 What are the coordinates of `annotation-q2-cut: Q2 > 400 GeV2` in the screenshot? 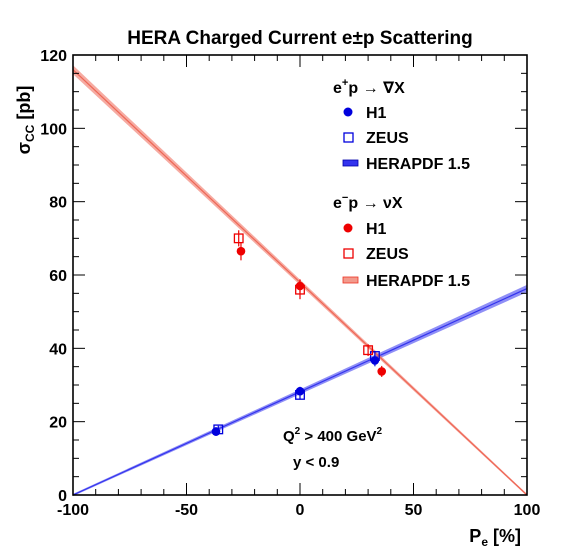 It's located at (333, 435).